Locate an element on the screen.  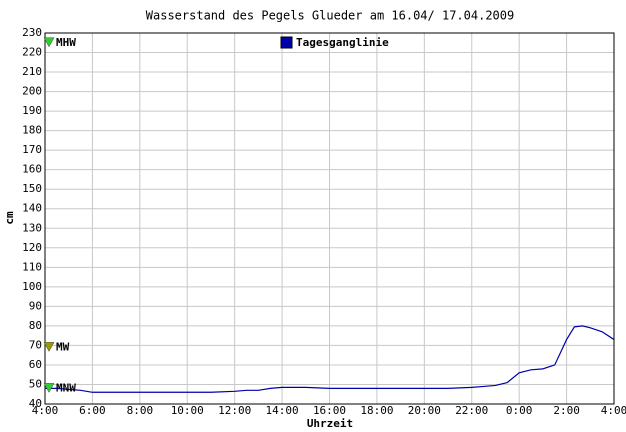
y-tick-label: 200 is located at coordinates (32, 91).